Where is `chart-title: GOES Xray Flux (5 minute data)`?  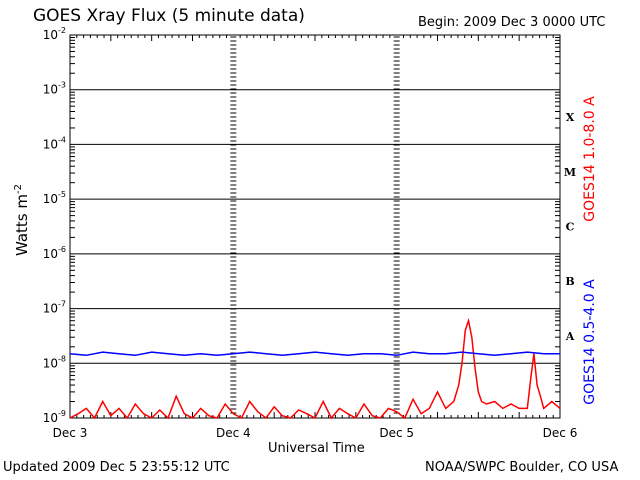
chart-title: GOES Xray Flux (5 minute data) is located at coordinates (169, 16).